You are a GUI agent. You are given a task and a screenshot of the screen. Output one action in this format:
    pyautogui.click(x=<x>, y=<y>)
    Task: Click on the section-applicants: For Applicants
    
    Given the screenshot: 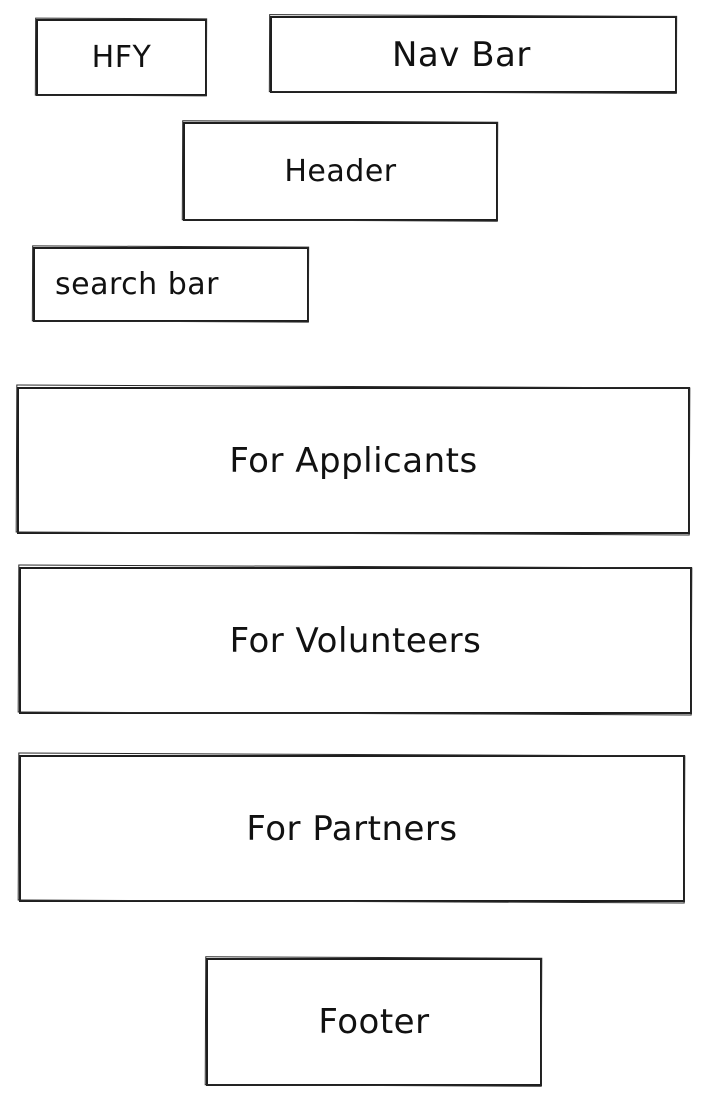 What is the action you would take?
    pyautogui.click(x=353, y=460)
    